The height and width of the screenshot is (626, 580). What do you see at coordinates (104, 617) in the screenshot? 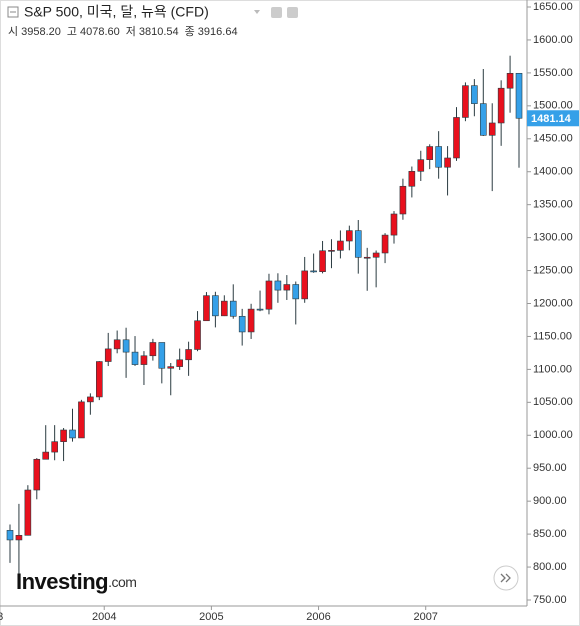
I see `x-tick-label: 2004` at bounding box center [104, 617].